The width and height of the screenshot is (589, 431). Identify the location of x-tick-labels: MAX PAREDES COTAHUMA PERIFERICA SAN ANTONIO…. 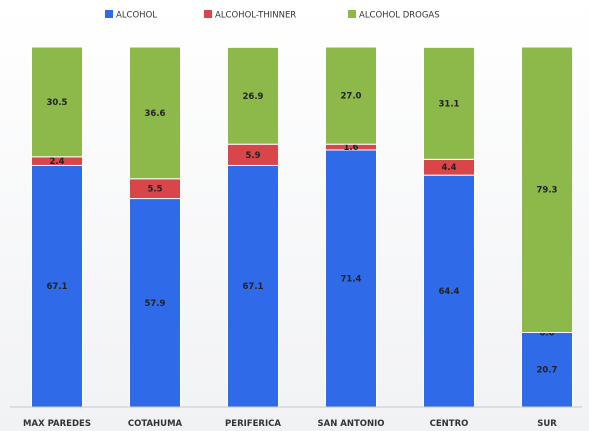
(290, 424).